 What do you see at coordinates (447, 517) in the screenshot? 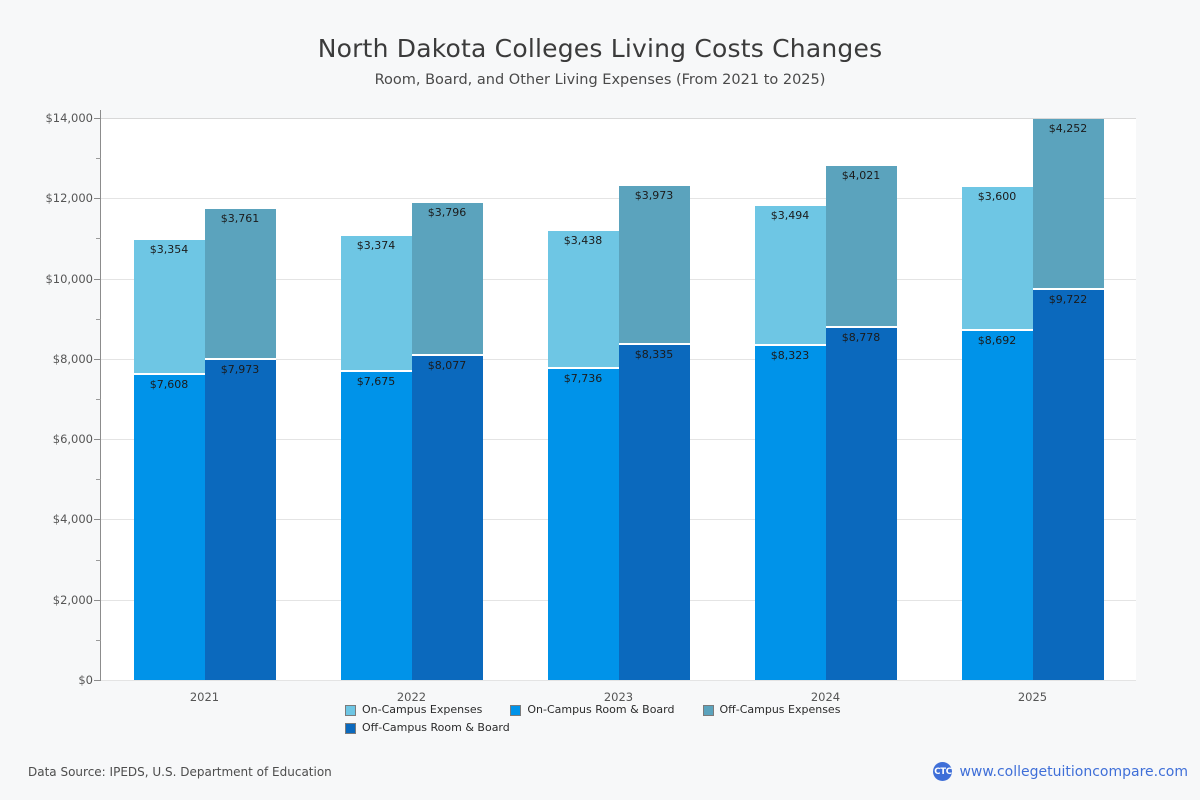
I see `bar-segment-room-board: $8,077` at bounding box center [447, 517].